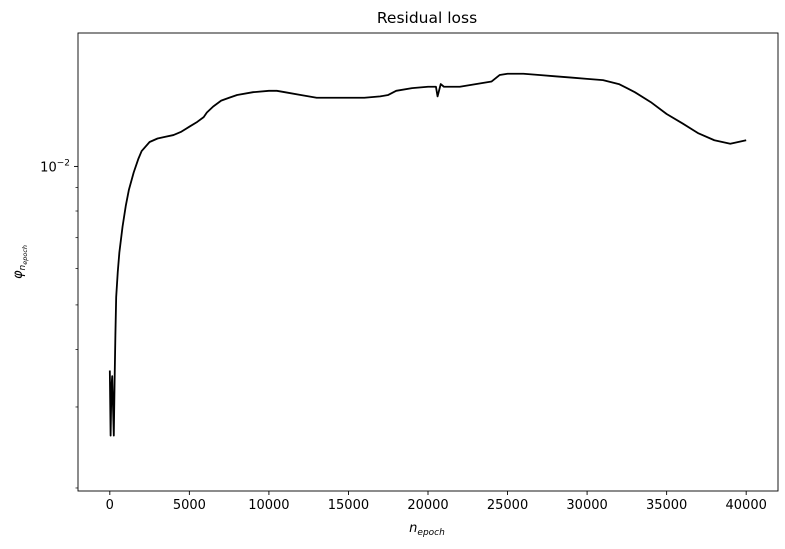  Describe the element at coordinates (666, 505) in the screenshot. I see `x-tick-label: 35000` at that location.